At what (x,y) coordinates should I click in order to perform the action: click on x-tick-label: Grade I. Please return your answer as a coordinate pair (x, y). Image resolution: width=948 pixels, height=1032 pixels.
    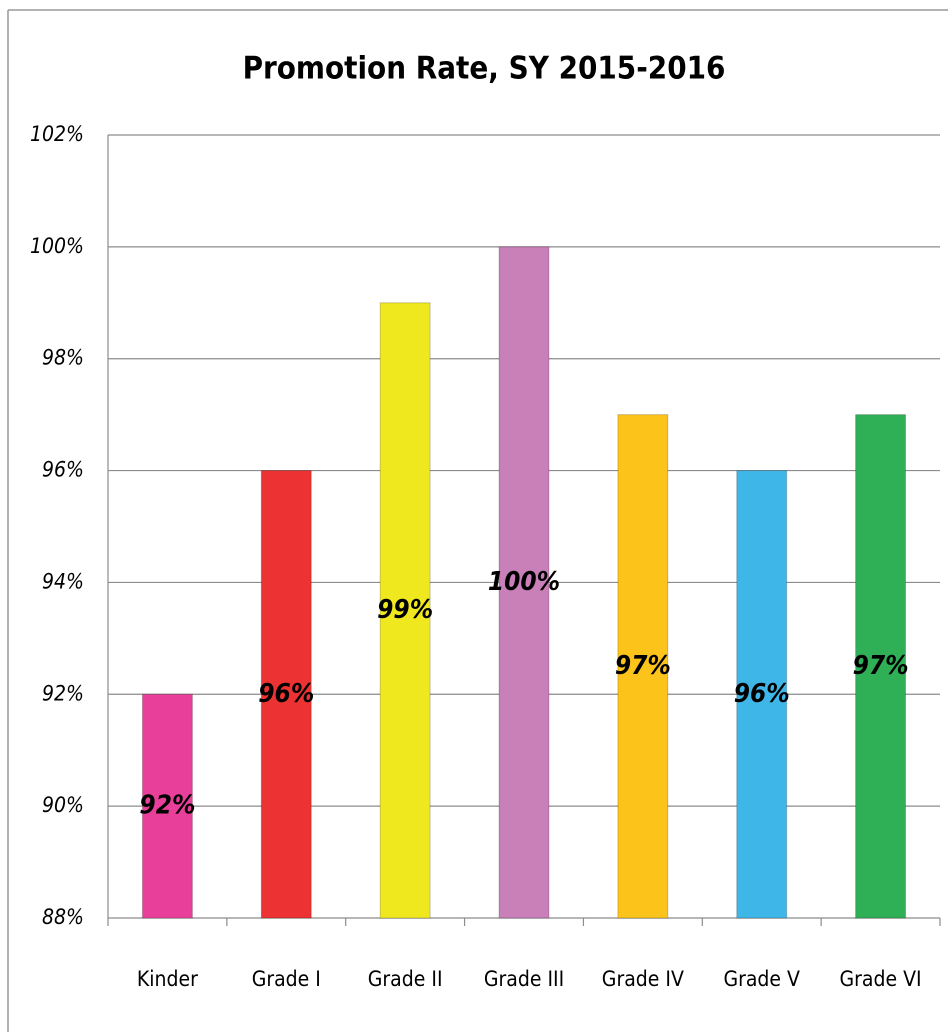
    Looking at the image, I should click on (286, 979).